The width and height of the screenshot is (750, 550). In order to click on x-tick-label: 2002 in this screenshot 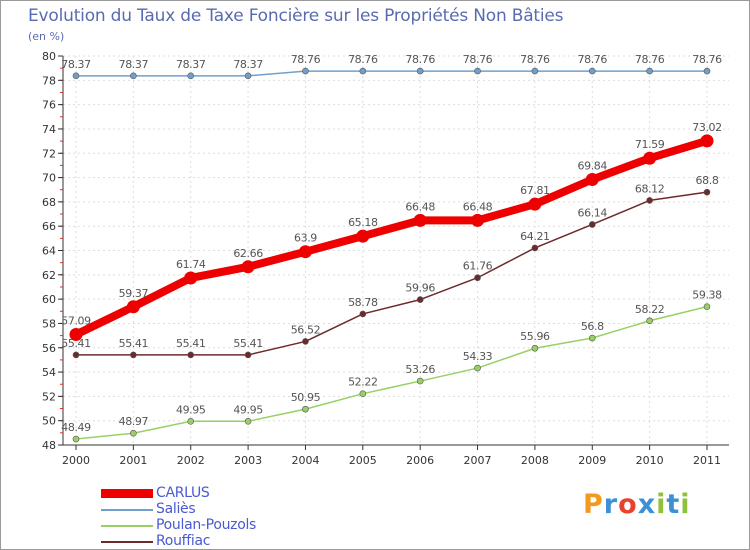, I will do `click(191, 460)`.